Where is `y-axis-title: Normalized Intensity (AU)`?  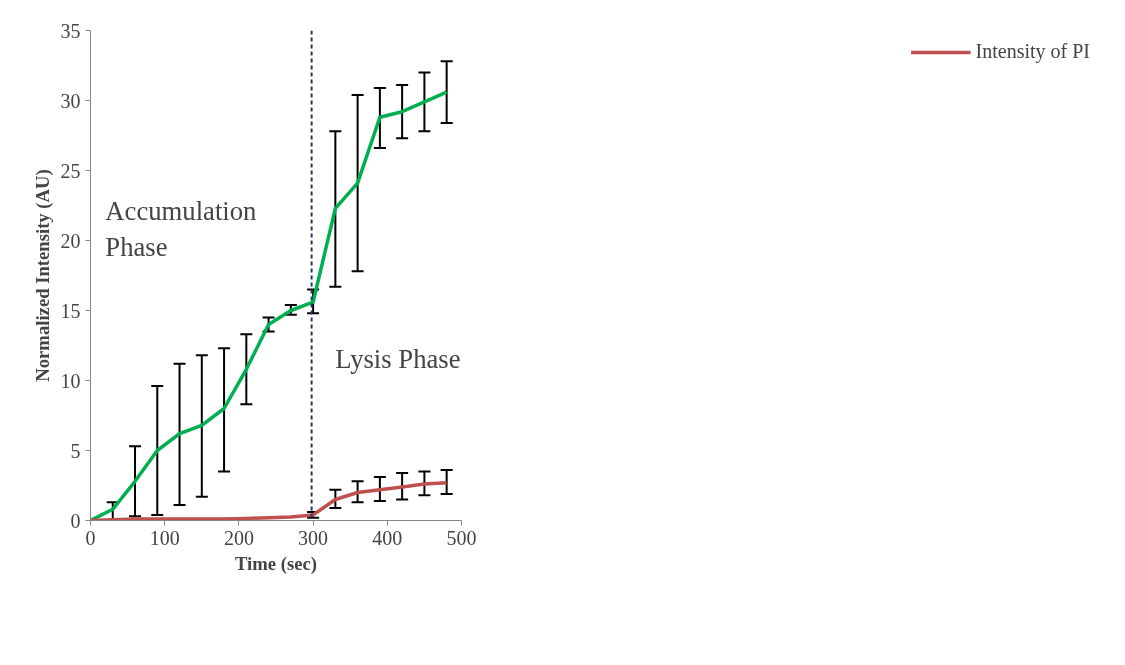 y-axis-title: Normalized Intensity (AU) is located at coordinates (42, 275).